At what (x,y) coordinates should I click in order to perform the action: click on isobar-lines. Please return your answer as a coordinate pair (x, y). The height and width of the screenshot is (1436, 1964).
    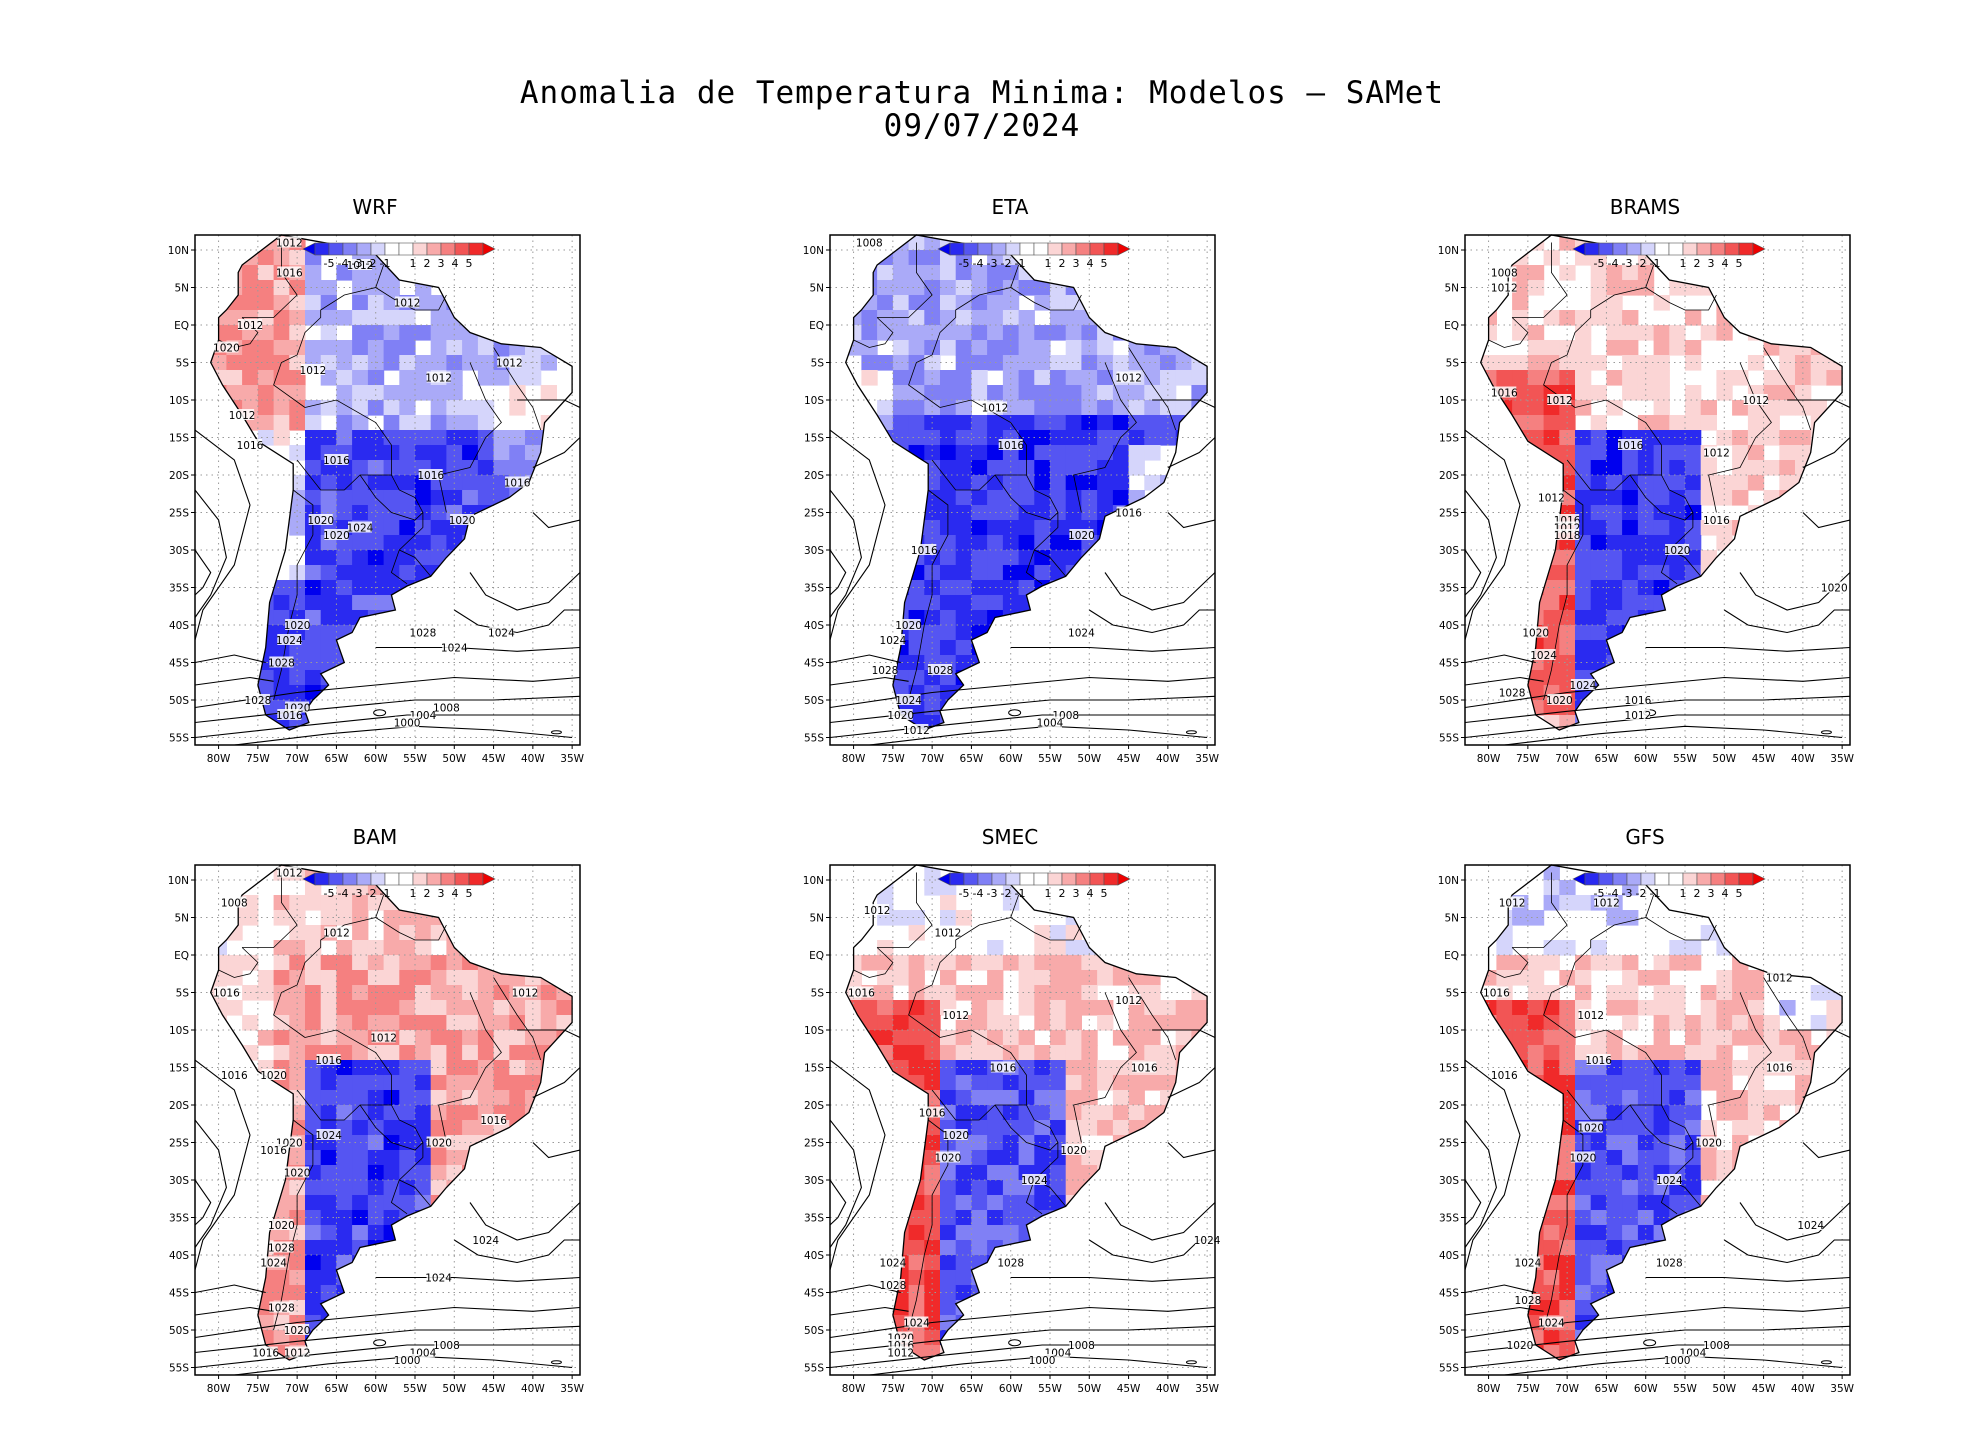
    Looking at the image, I should click on (387, 572).